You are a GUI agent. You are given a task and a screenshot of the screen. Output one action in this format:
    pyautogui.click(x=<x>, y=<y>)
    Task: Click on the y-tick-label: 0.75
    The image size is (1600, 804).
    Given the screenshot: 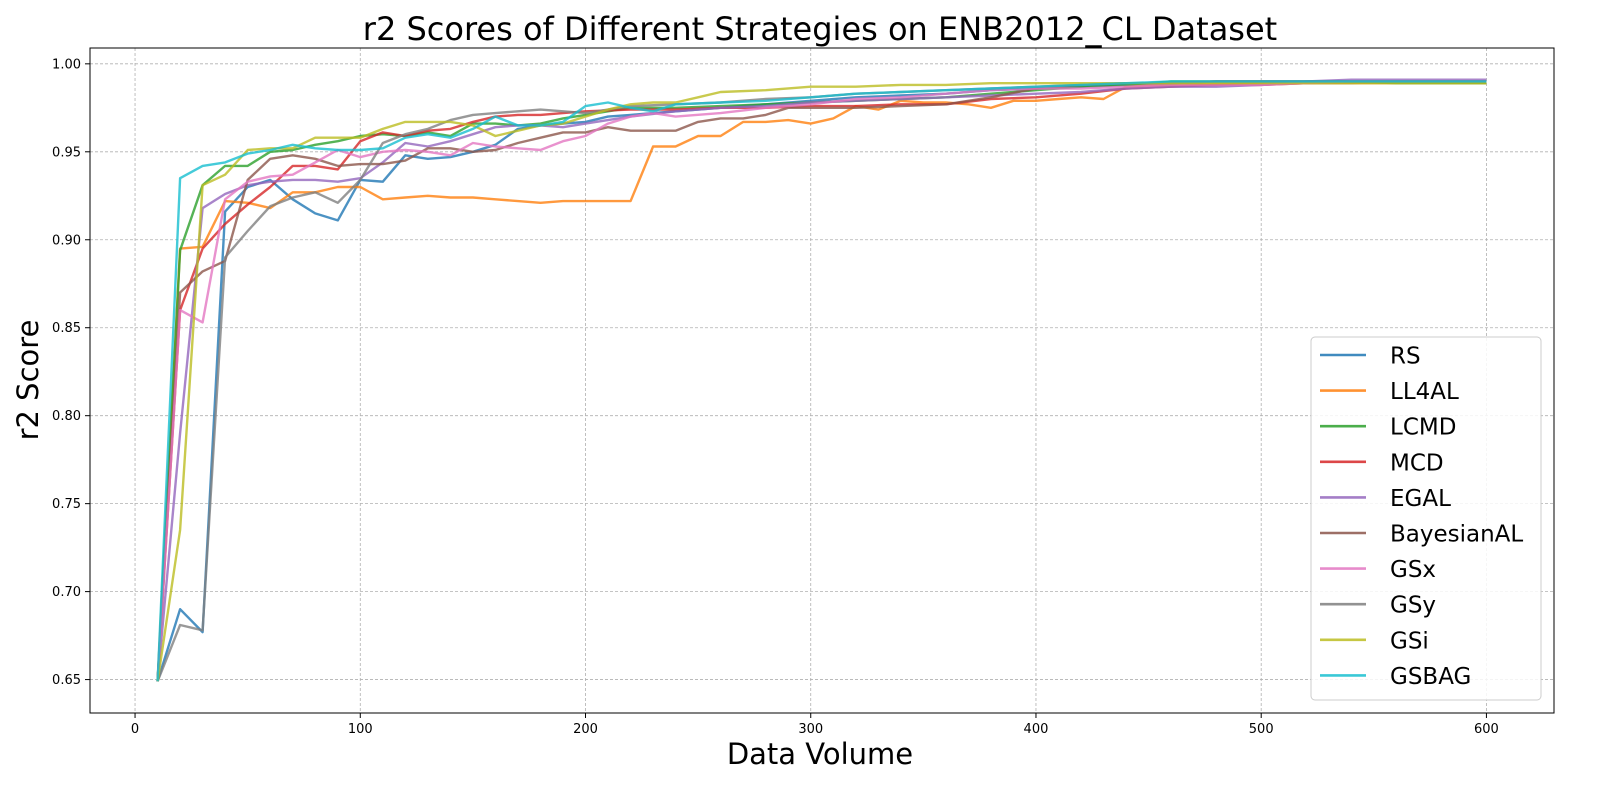 What is the action you would take?
    pyautogui.click(x=66, y=504)
    